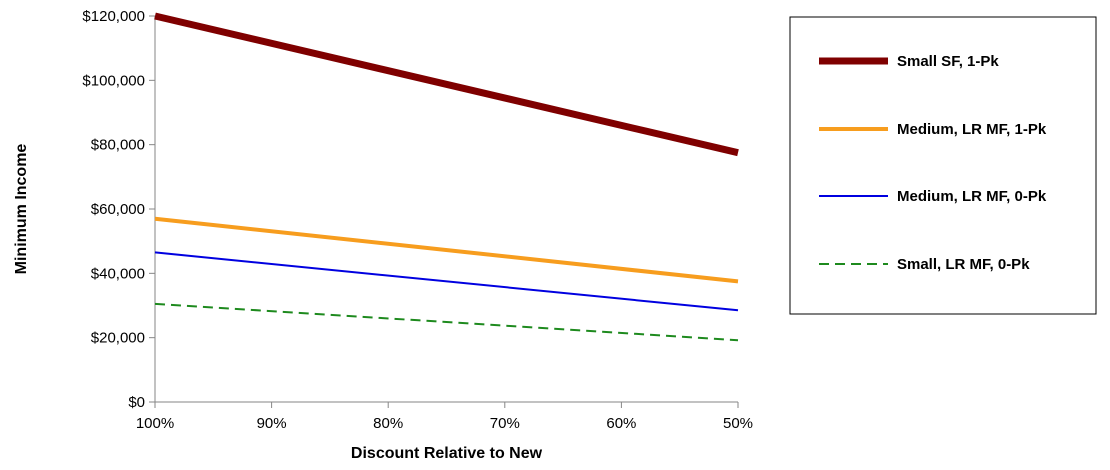 This screenshot has height=470, width=1110. What do you see at coordinates (444, 416) in the screenshot?
I see `x-axis: 100% 90% 80% 70% 60% 50%` at bounding box center [444, 416].